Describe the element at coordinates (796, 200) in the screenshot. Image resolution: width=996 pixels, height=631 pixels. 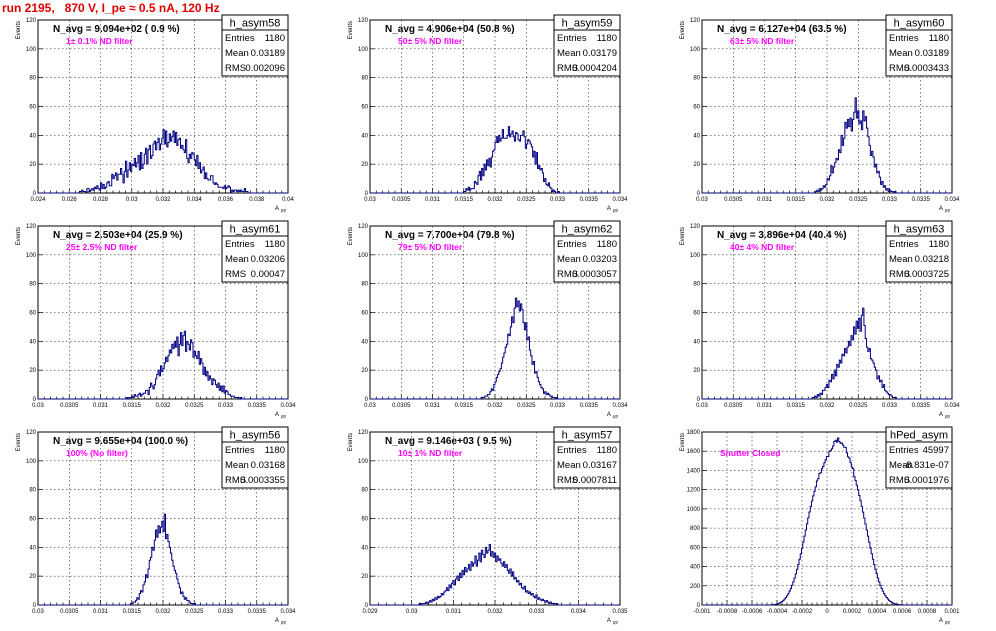
I see `x-tick-label: 0.0315` at that location.